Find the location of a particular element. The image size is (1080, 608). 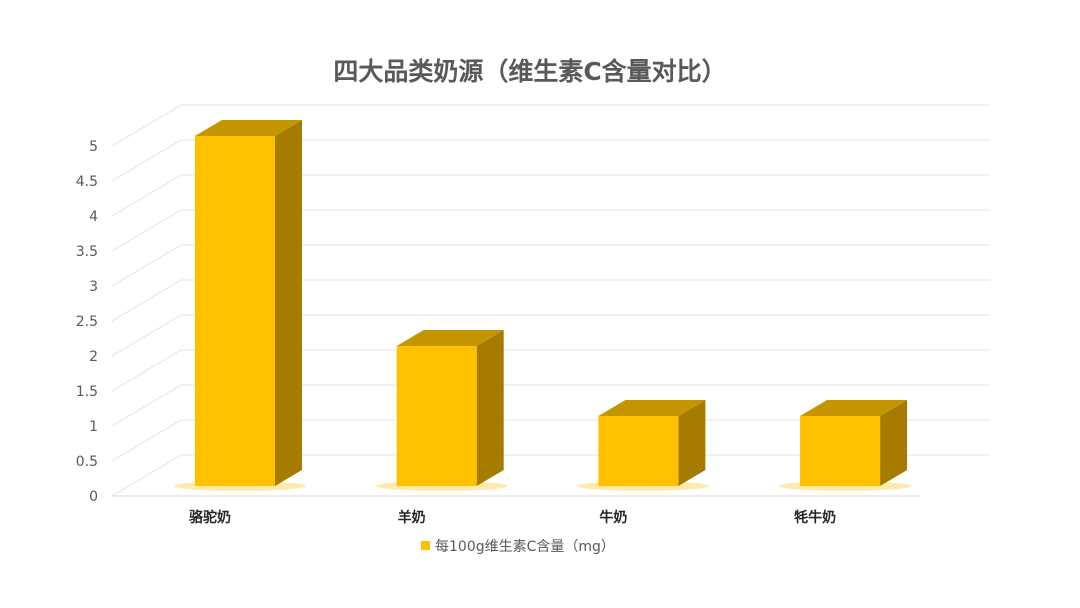

y-tick-label: 3 is located at coordinates (93, 287).